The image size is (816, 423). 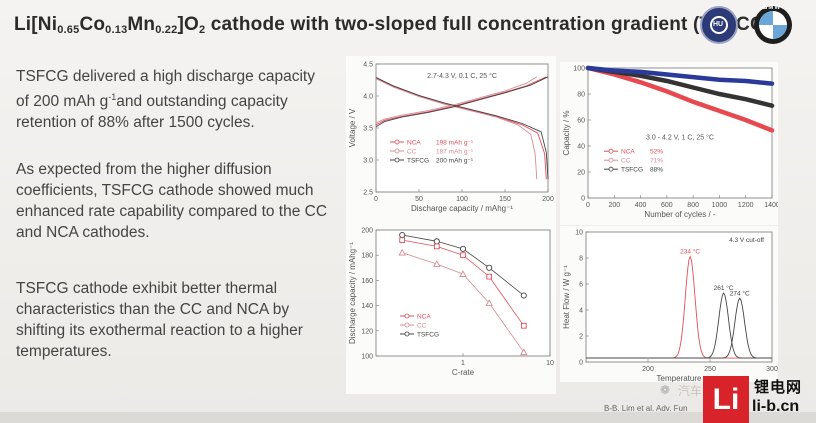 I want to click on legend-value: 52%, so click(x=656, y=152).